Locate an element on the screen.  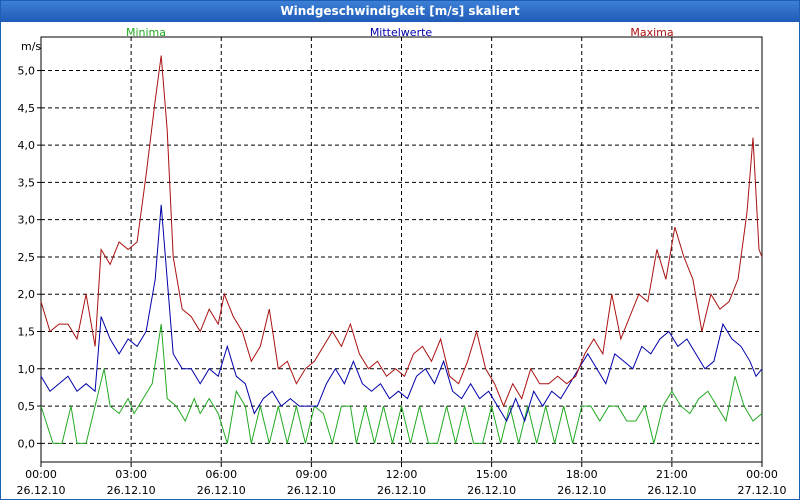
x-tick-time-label: 03:00 is located at coordinates (131, 474).